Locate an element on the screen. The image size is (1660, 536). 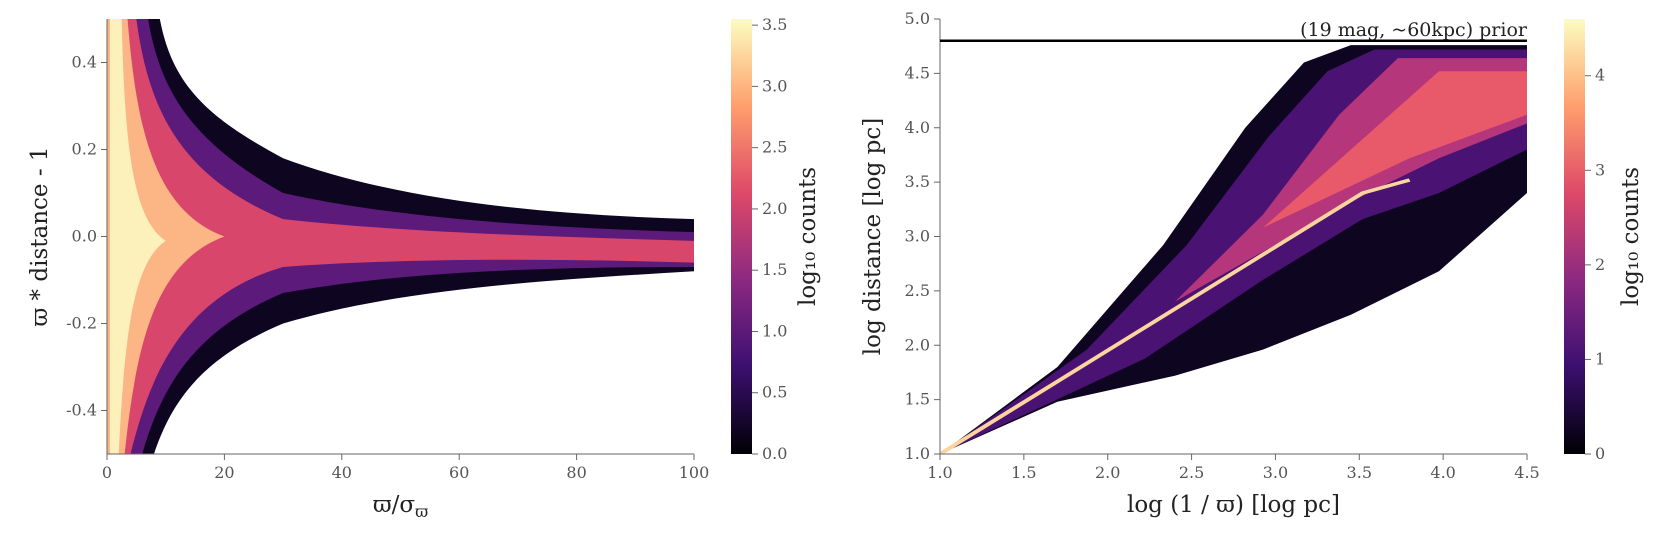
colorbar-tick-label: 3.0 is located at coordinates (774, 85).